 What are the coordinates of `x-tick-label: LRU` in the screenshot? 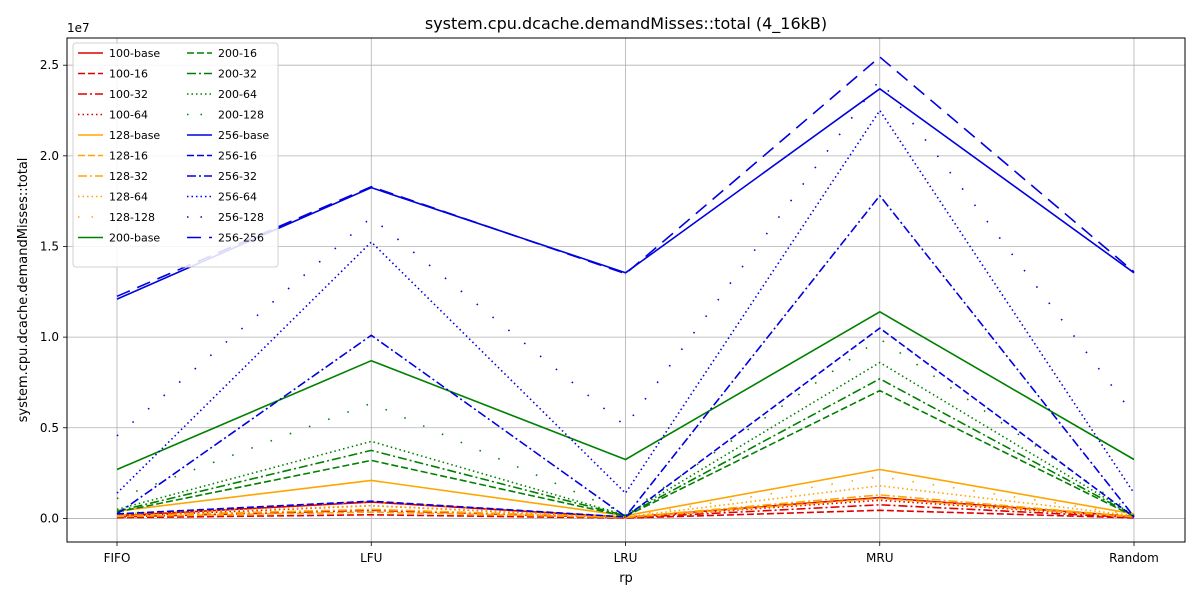 It's located at (626, 558).